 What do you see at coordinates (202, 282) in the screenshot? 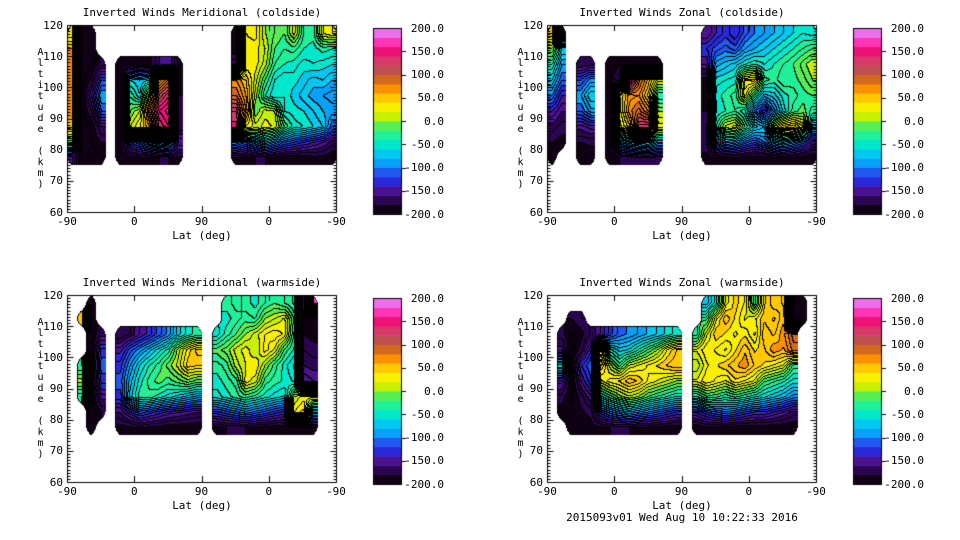
I see `plot-title: Inverted Winds Meridional (warmside)` at bounding box center [202, 282].